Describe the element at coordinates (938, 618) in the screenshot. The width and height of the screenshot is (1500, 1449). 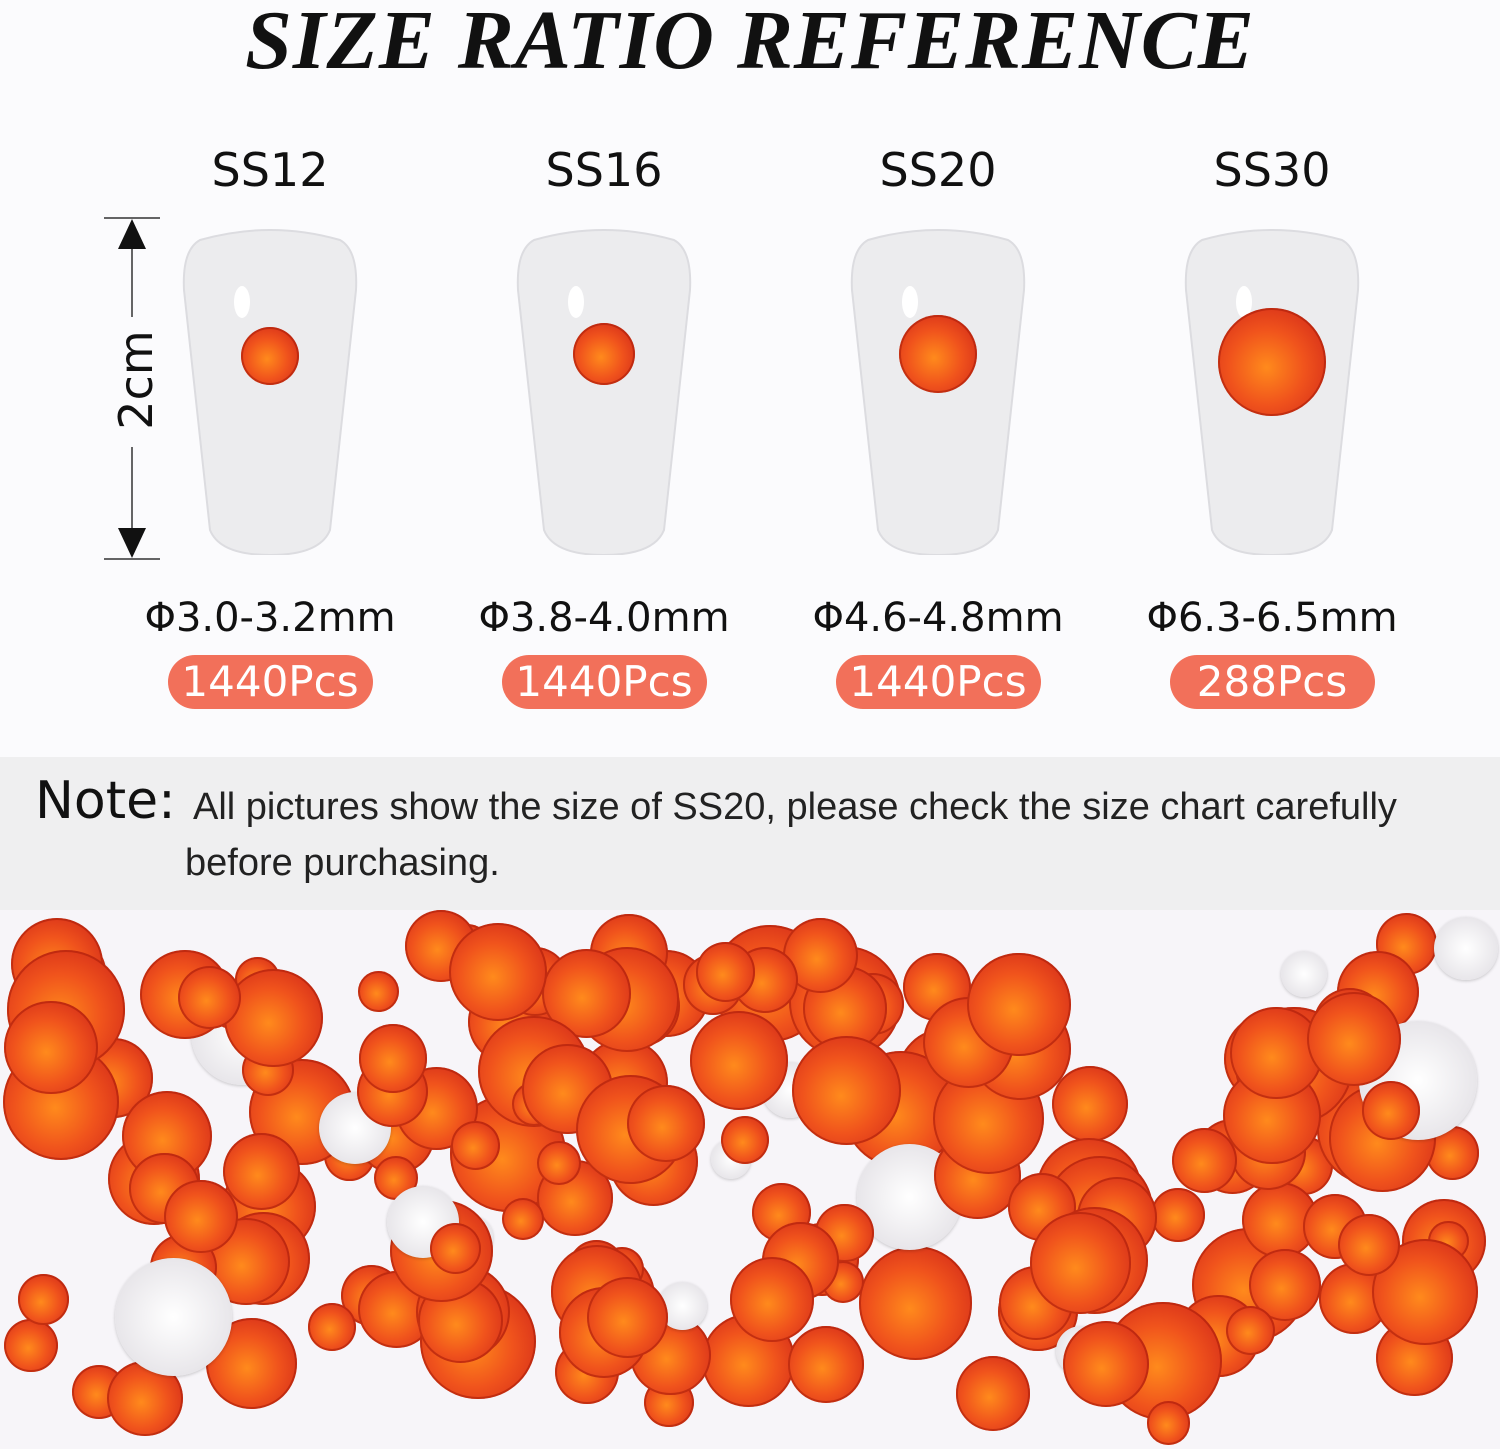
I see `diameter-label: Φ4.6-4.8mm` at that location.